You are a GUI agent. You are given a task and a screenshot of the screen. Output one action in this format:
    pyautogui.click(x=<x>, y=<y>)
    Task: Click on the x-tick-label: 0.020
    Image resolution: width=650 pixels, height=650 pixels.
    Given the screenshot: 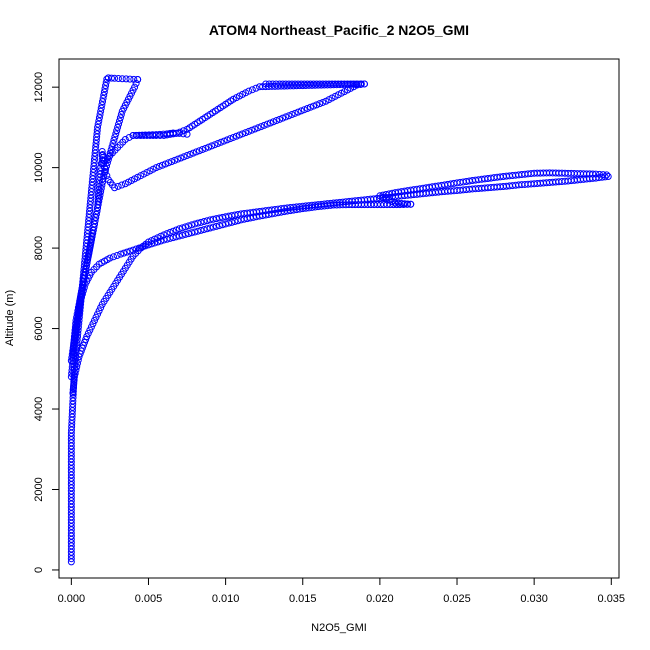 What is the action you would take?
    pyautogui.click(x=380, y=599)
    